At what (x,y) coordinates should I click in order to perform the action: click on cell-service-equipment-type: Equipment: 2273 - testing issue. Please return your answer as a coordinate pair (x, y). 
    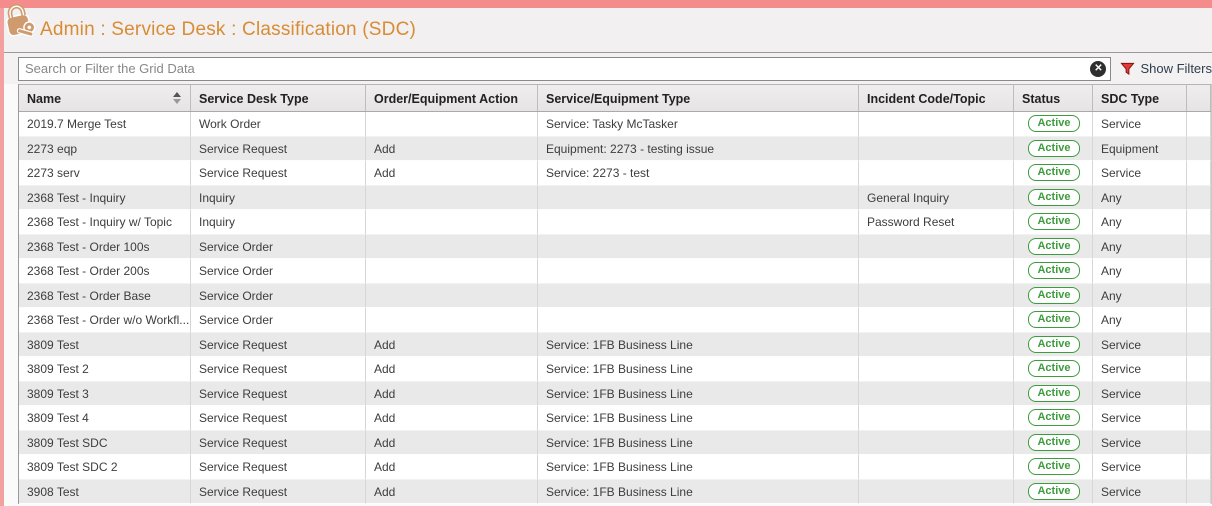
    Looking at the image, I should click on (698, 148).